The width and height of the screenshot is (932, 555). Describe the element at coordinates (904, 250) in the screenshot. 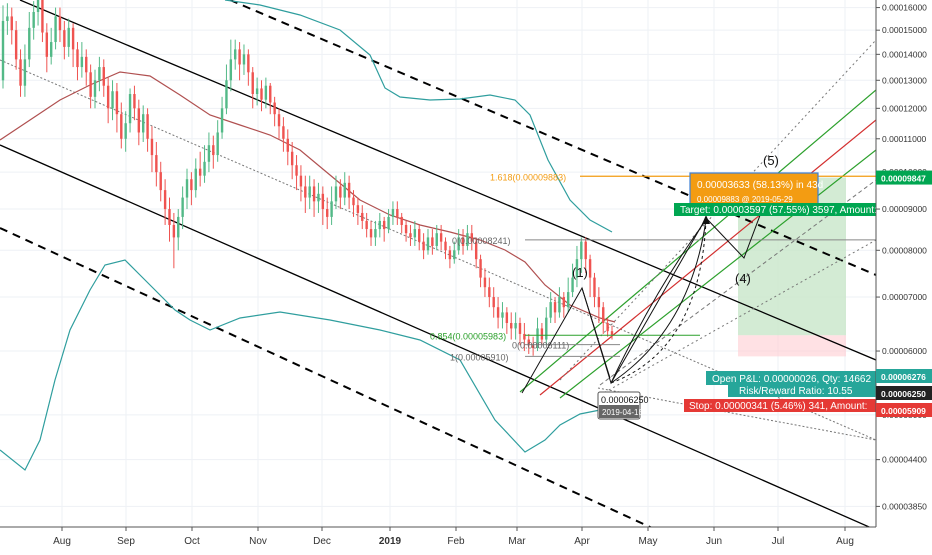

I see `price-tick-label: 0.00008000` at that location.